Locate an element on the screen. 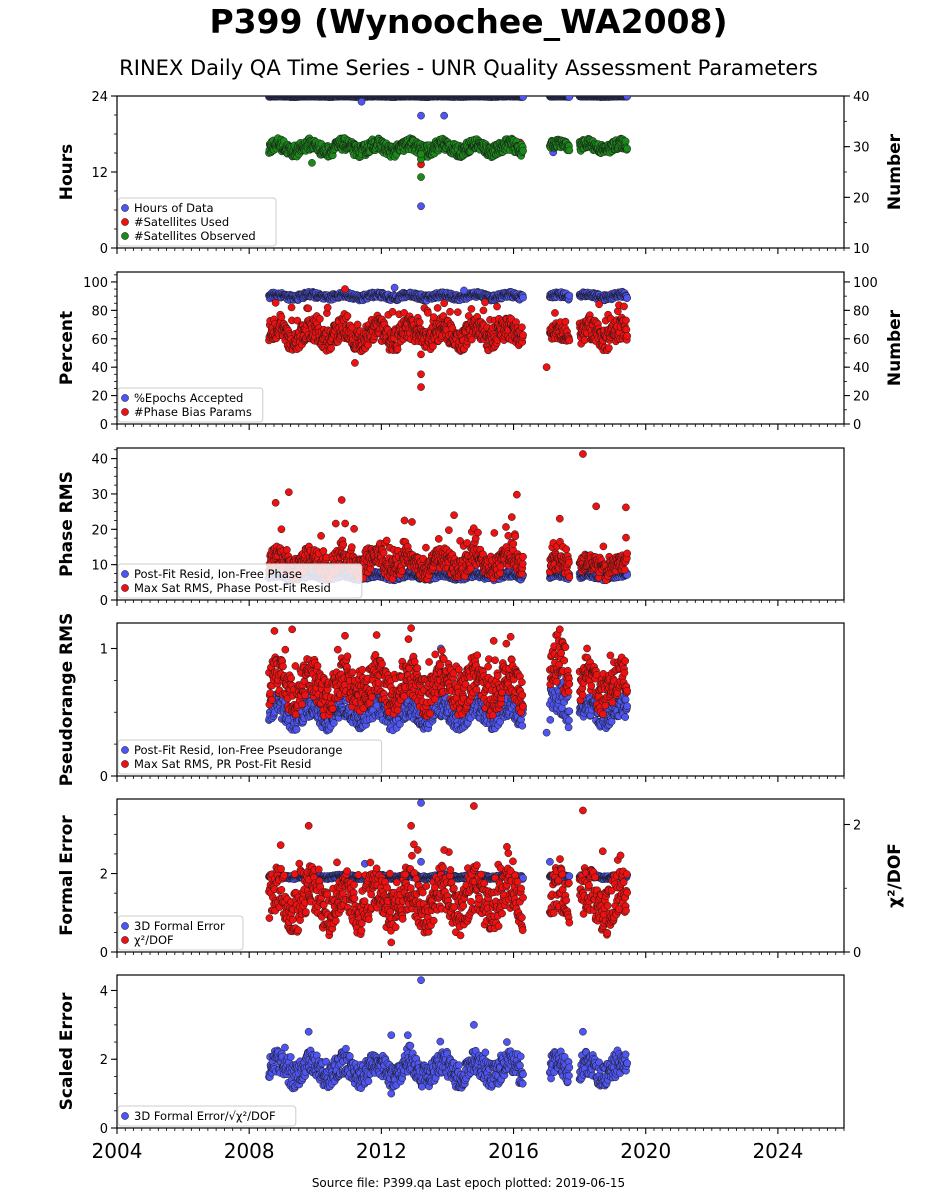 The height and width of the screenshot is (1200, 937). legend-entry: %Epochs Accepted is located at coordinates (188, 398).